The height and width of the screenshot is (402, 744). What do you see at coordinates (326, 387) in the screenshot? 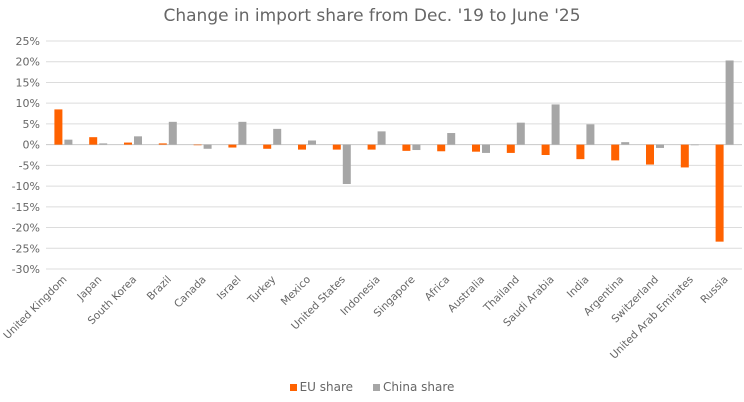
I see `legend-label: EU share` at bounding box center [326, 387].